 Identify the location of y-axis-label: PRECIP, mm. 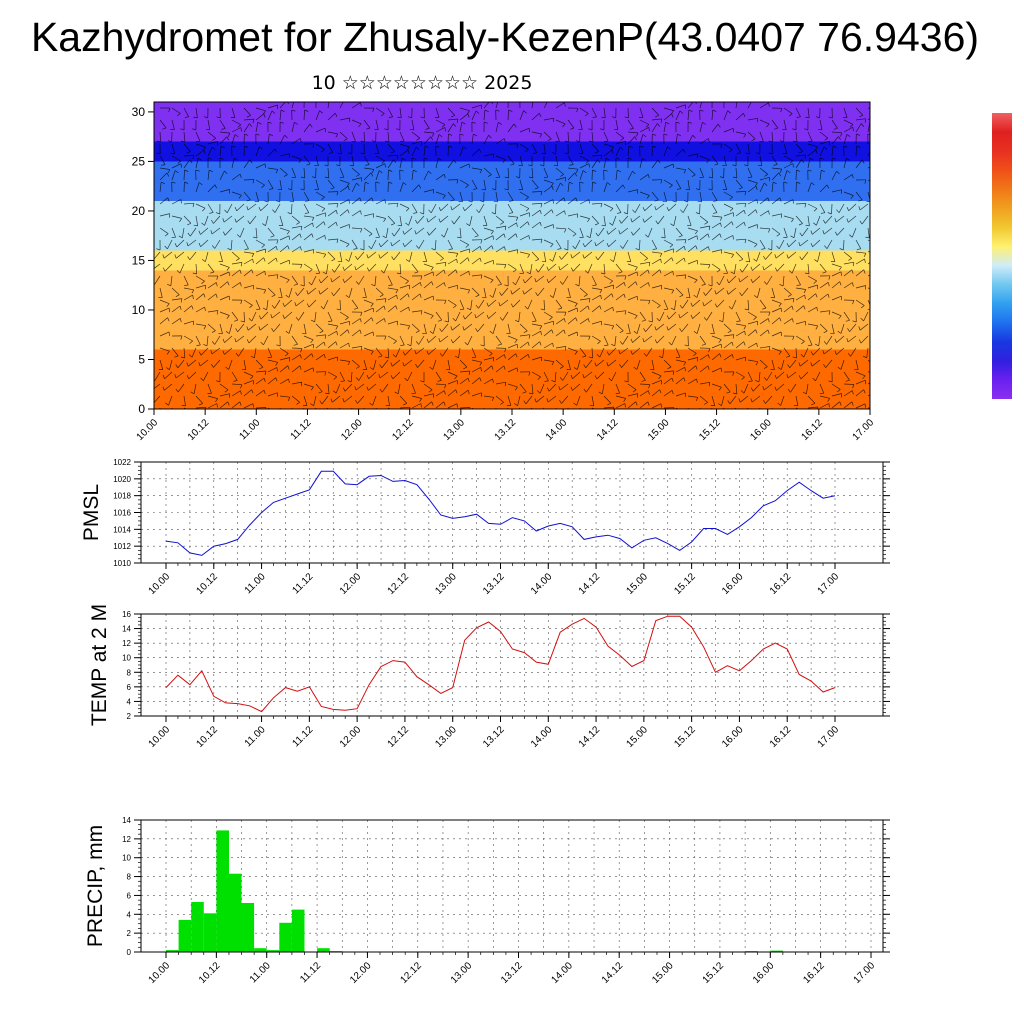
(95, 886).